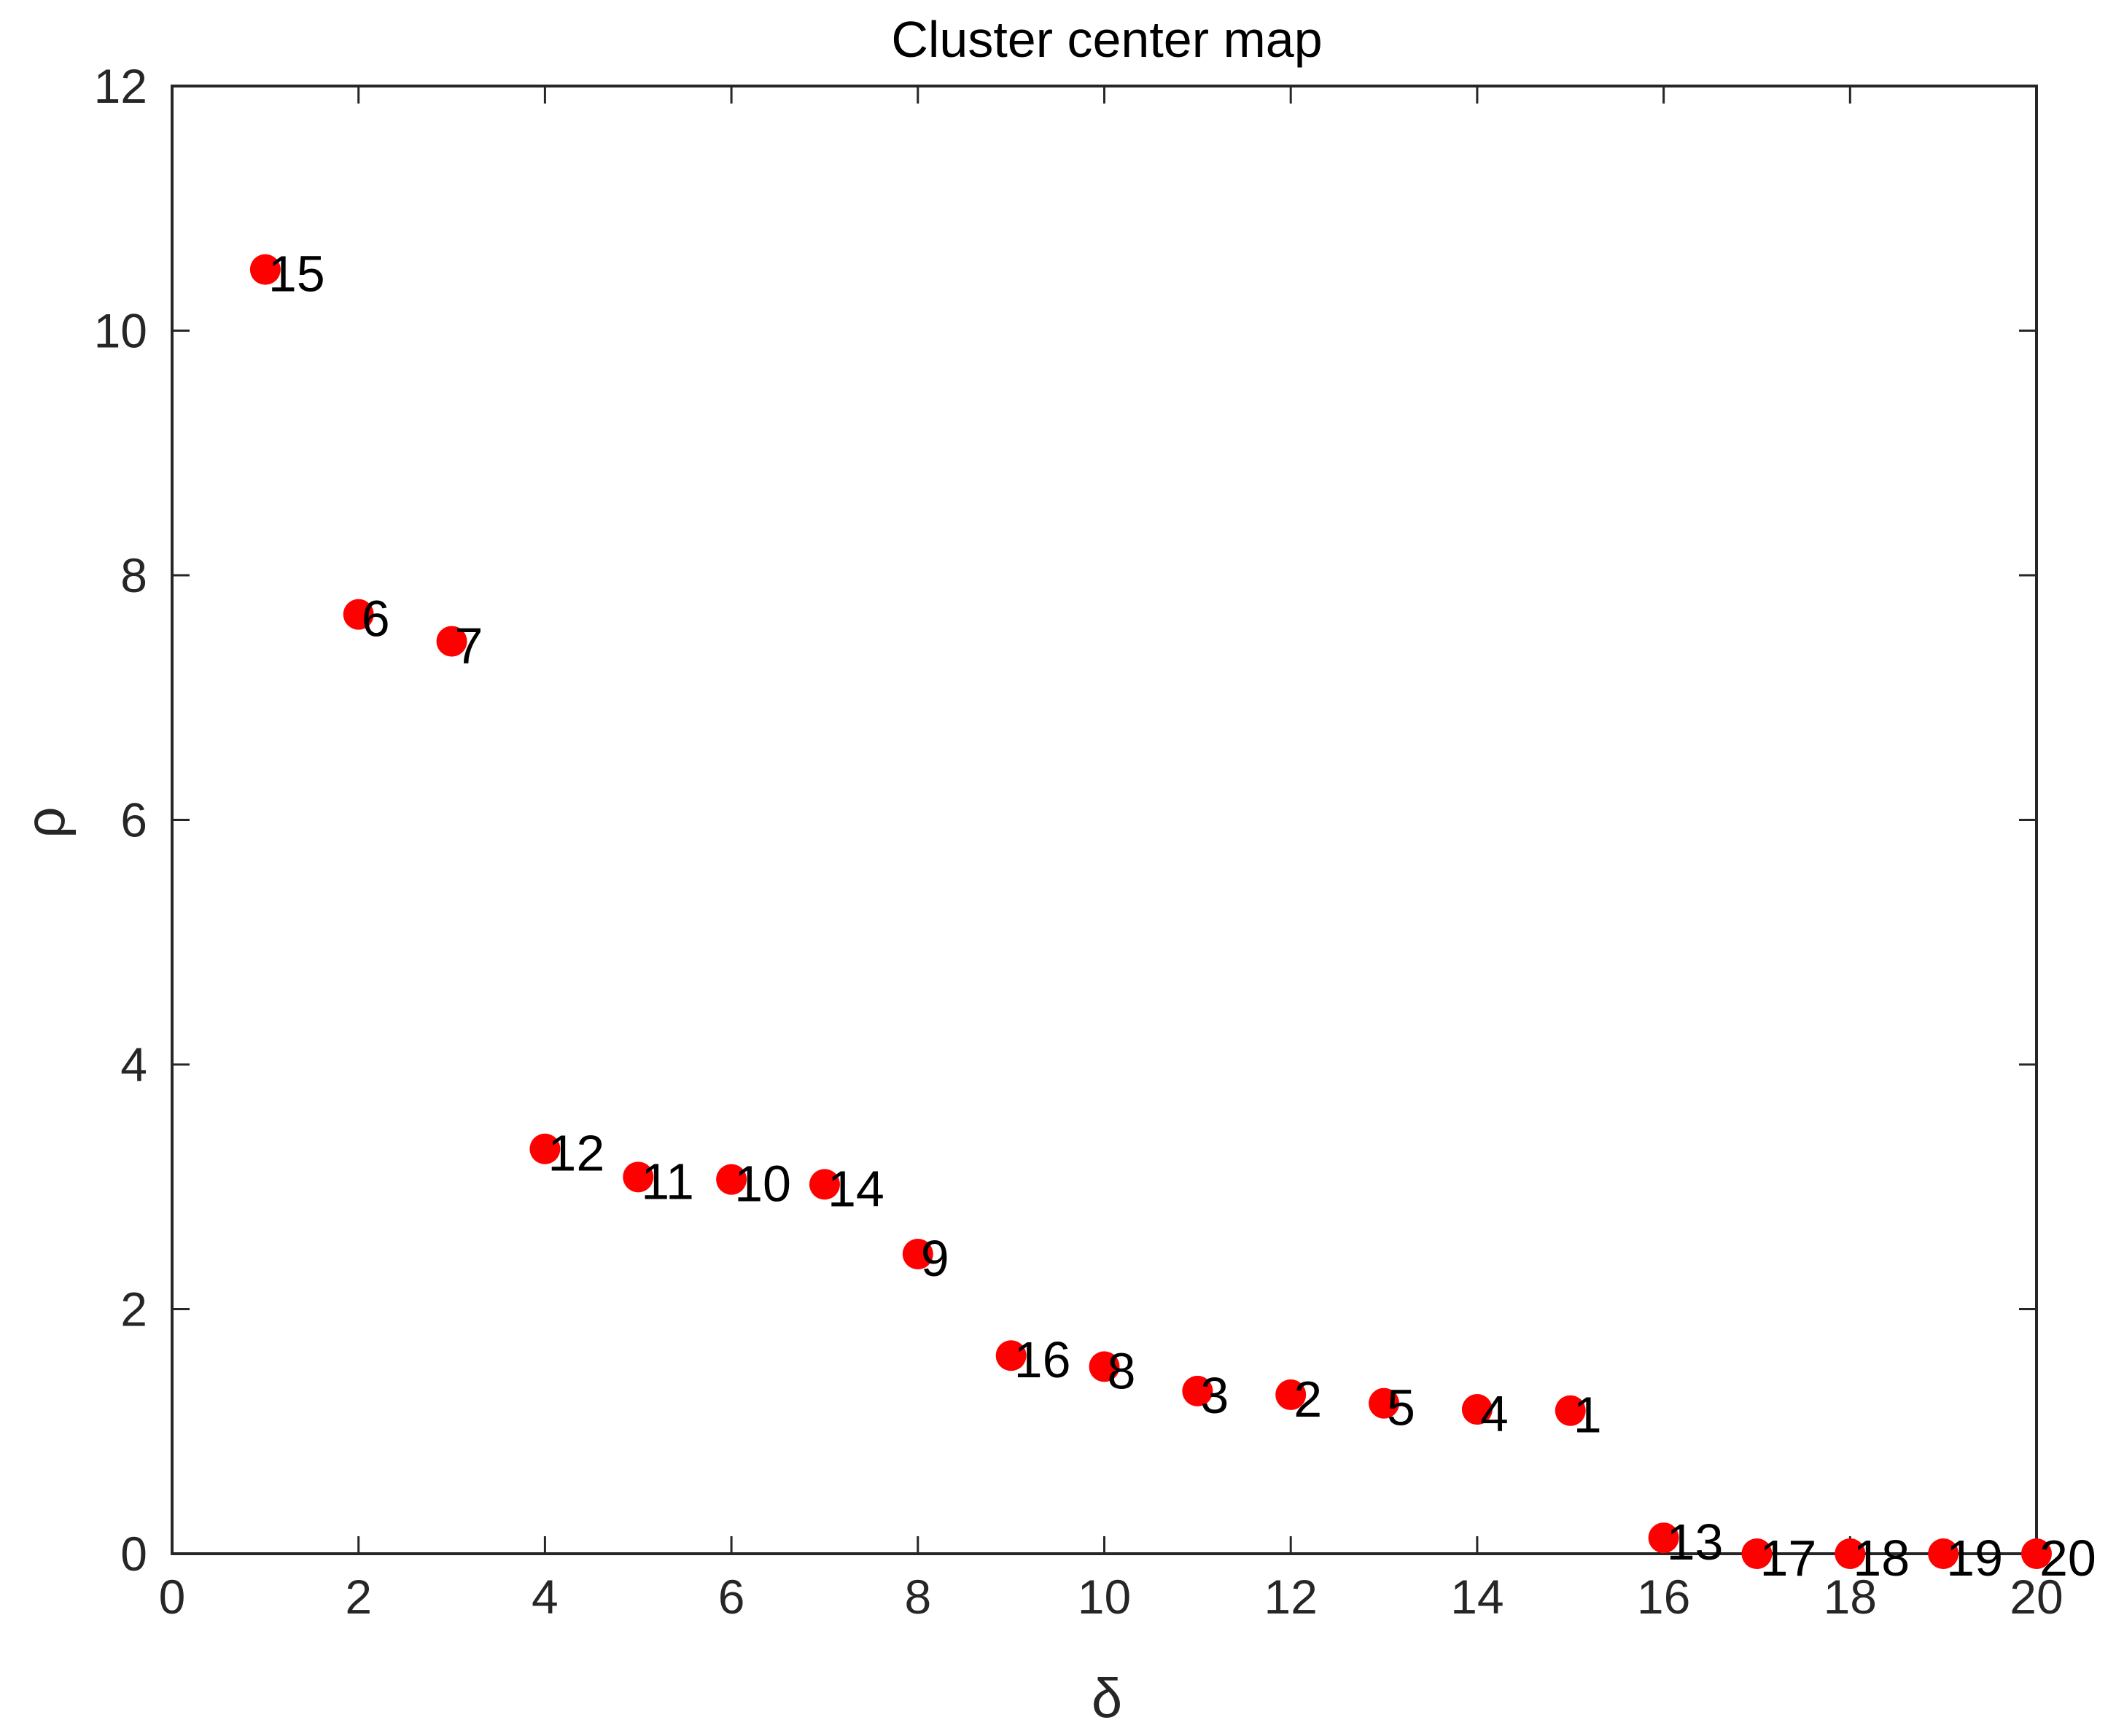 This screenshot has height=1736, width=2116. I want to click on data-point-label: 20, so click(2067, 1559).